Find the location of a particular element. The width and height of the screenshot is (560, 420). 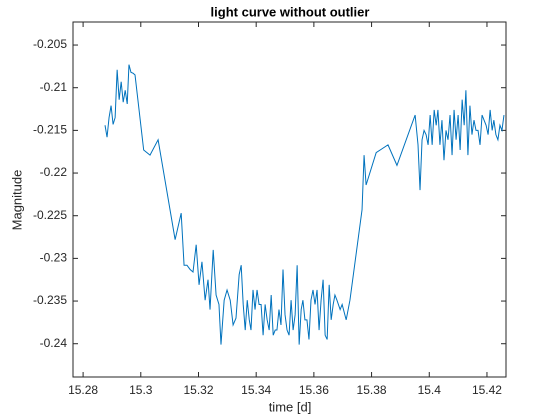

y-tick-label: -0.235 is located at coordinates (50, 300).